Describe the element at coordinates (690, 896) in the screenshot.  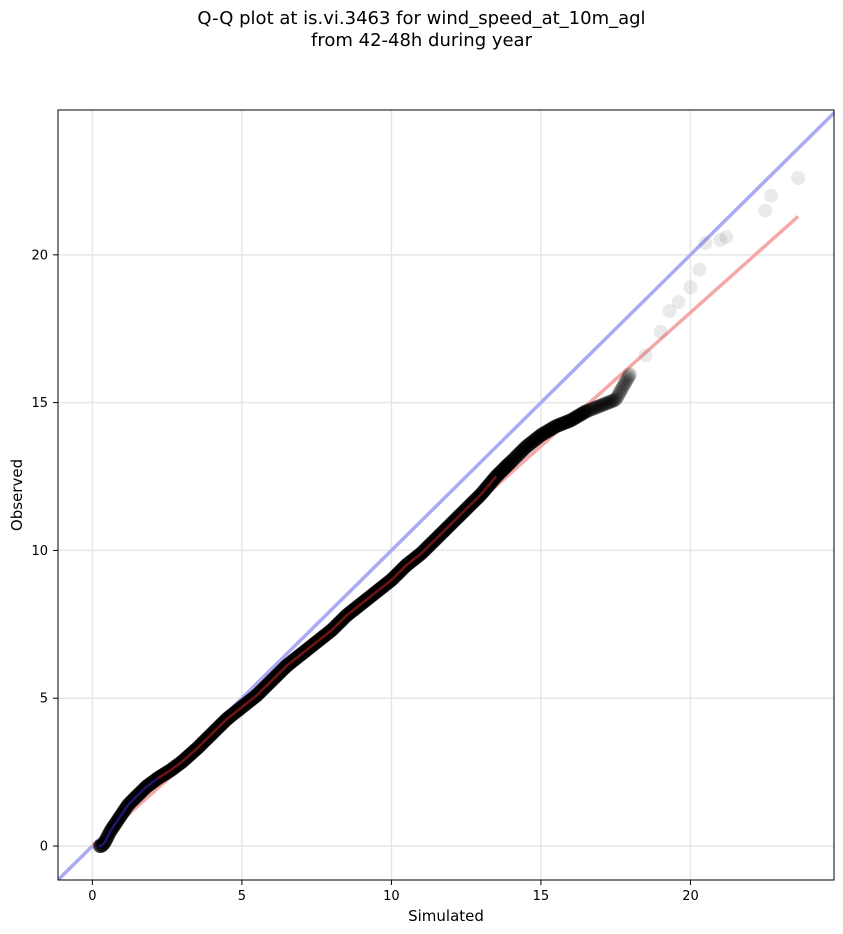
I see `x-tick-label: 20` at that location.